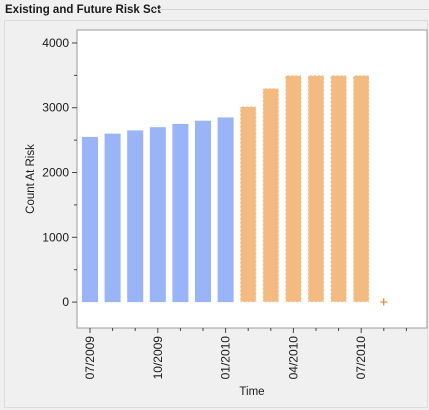 The height and width of the screenshot is (410, 429). What do you see at coordinates (55, 237) in the screenshot?
I see `y-tick-label-1: 1000` at bounding box center [55, 237].